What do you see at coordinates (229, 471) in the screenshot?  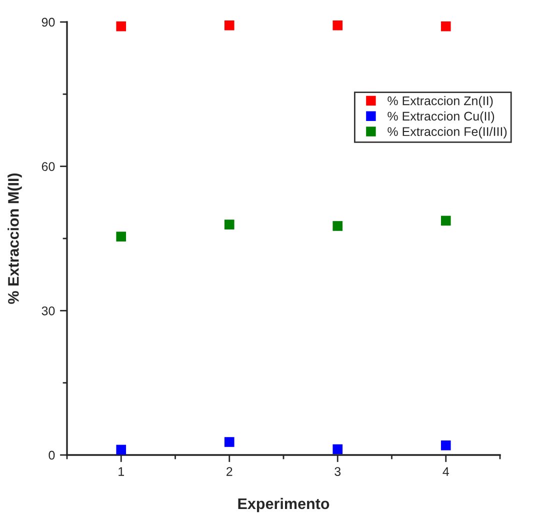 I see `x-tick-label: 2` at bounding box center [229, 471].